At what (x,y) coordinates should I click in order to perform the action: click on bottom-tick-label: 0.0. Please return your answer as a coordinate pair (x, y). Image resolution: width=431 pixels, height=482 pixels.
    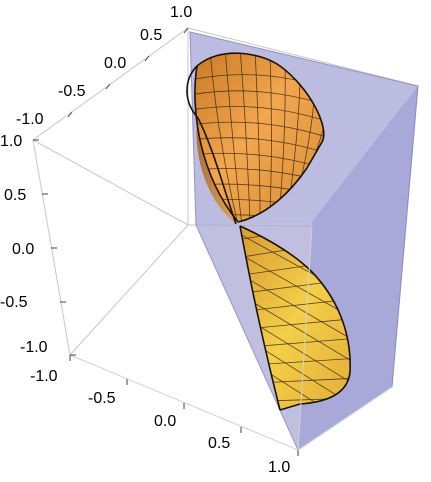
    Looking at the image, I should click on (165, 421).